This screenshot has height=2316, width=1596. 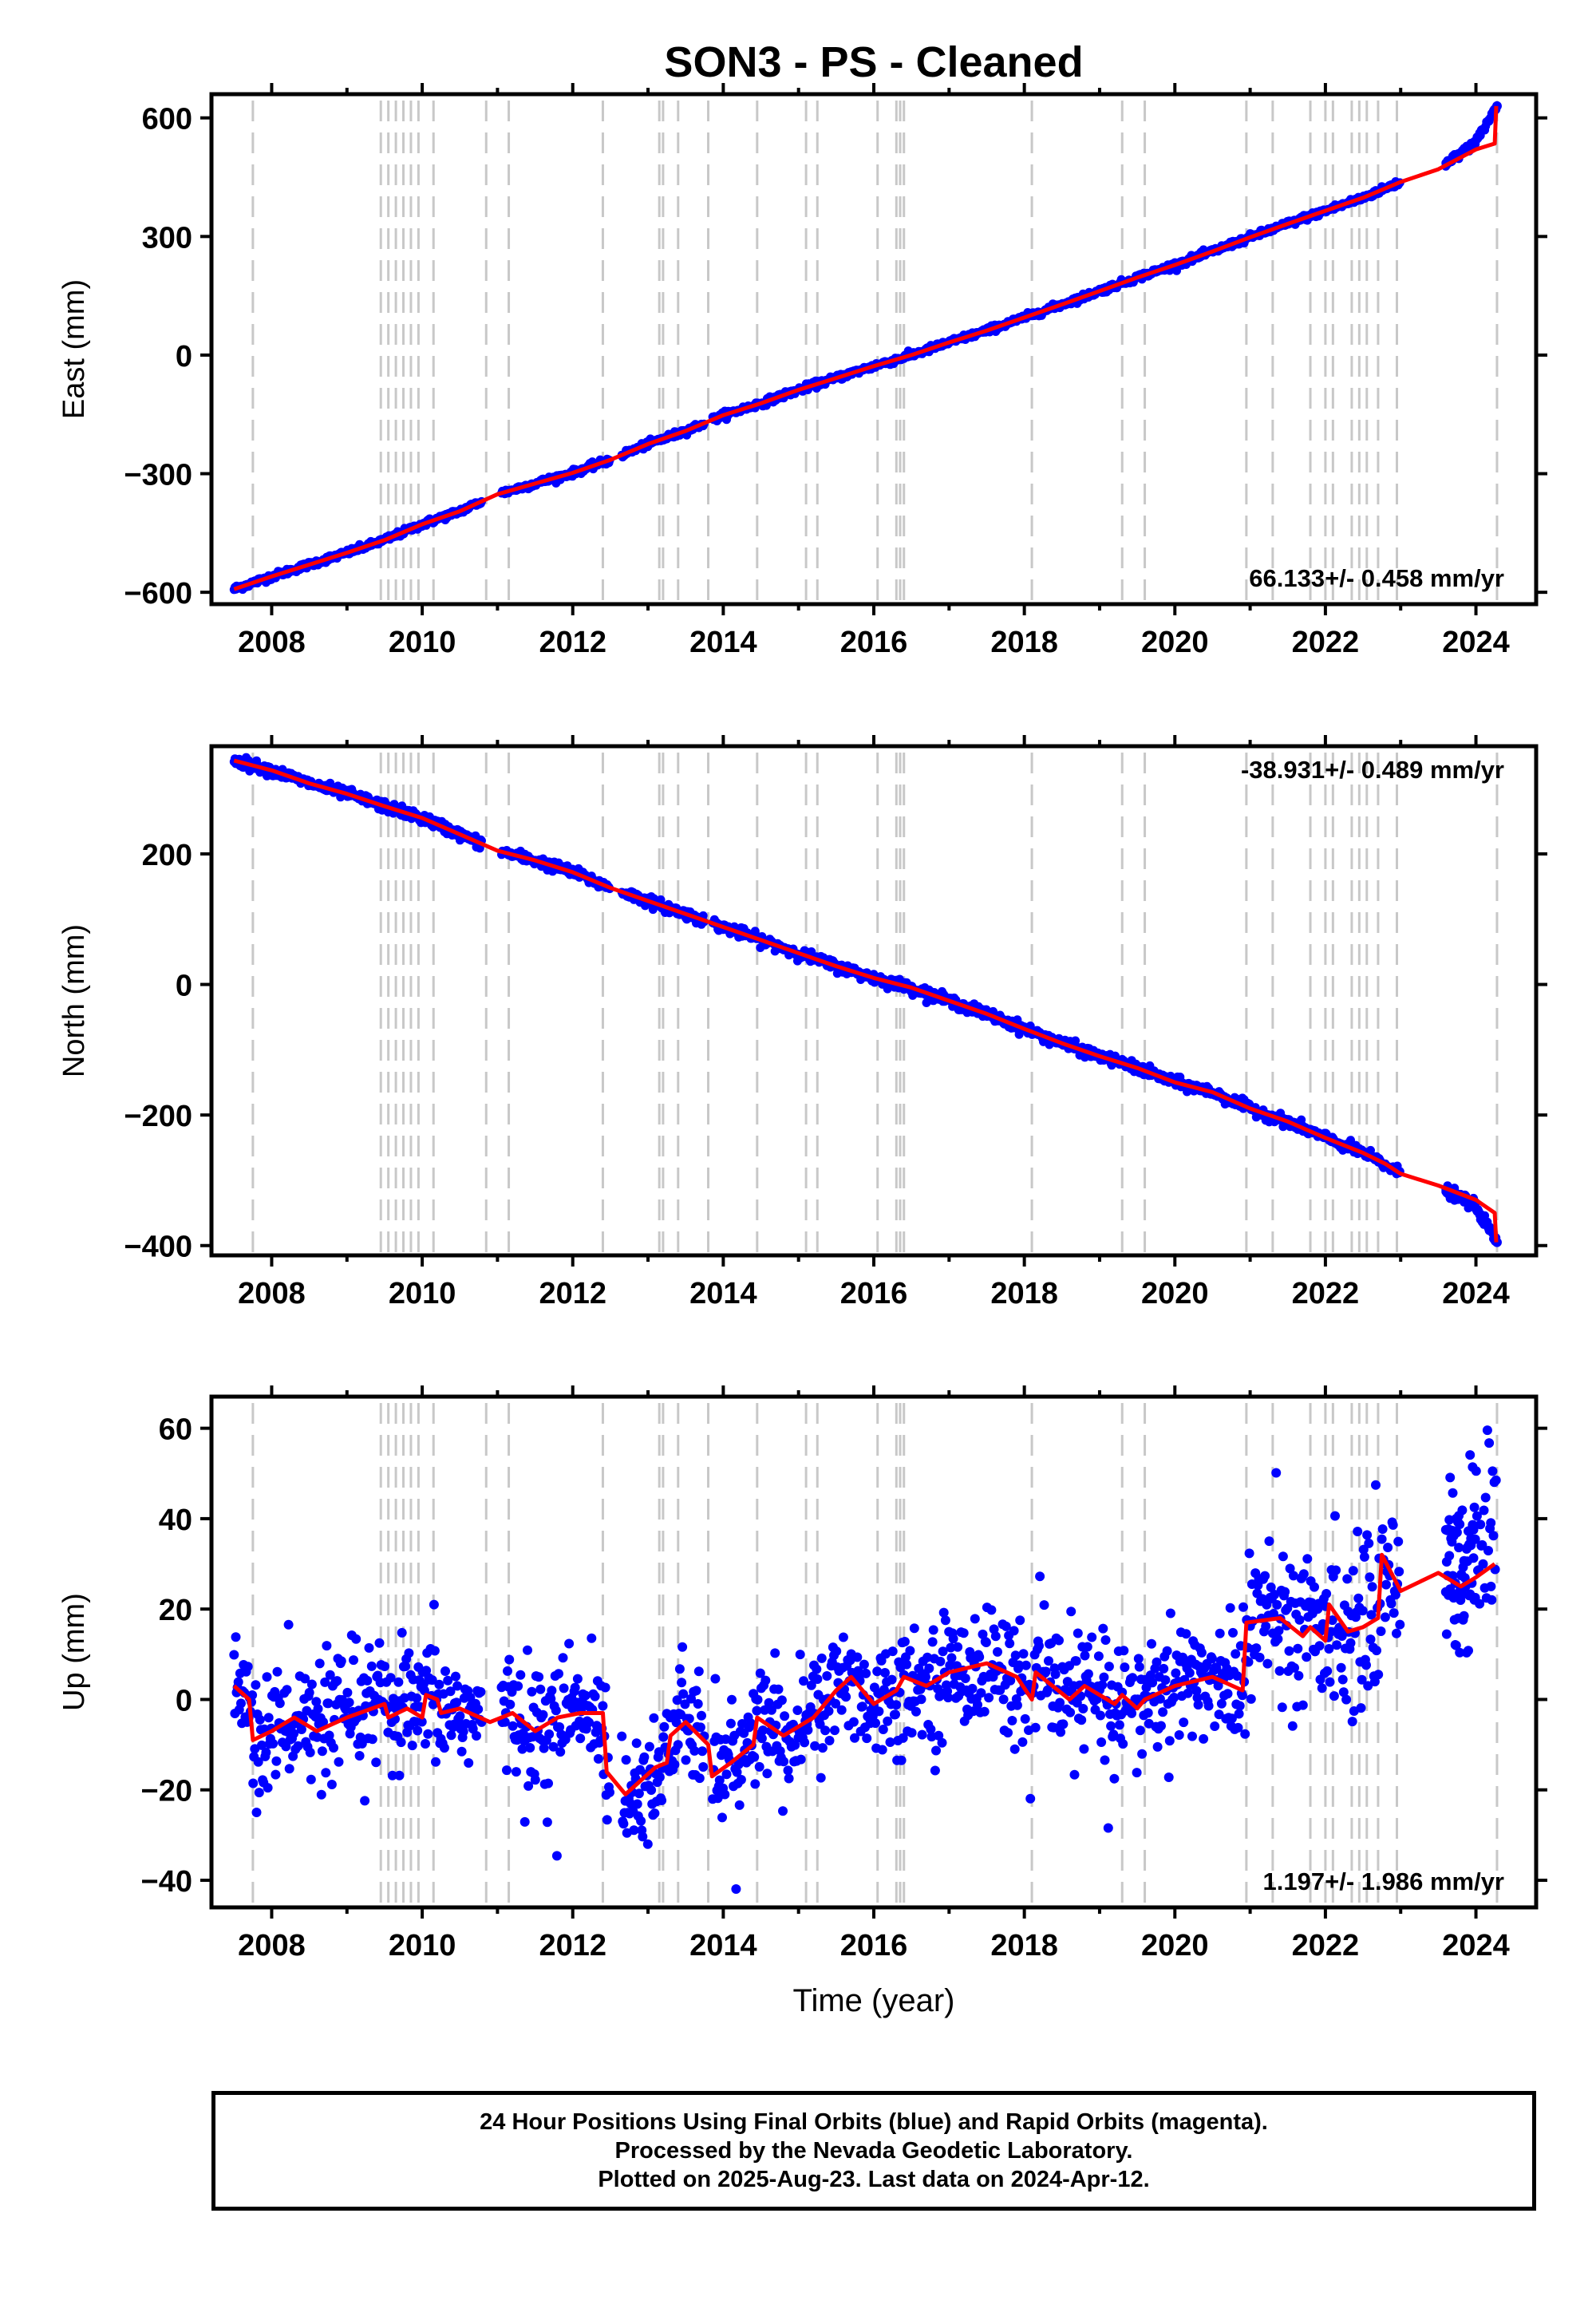 I want to click on x-tick-label: 2020, so click(x=1175, y=642).